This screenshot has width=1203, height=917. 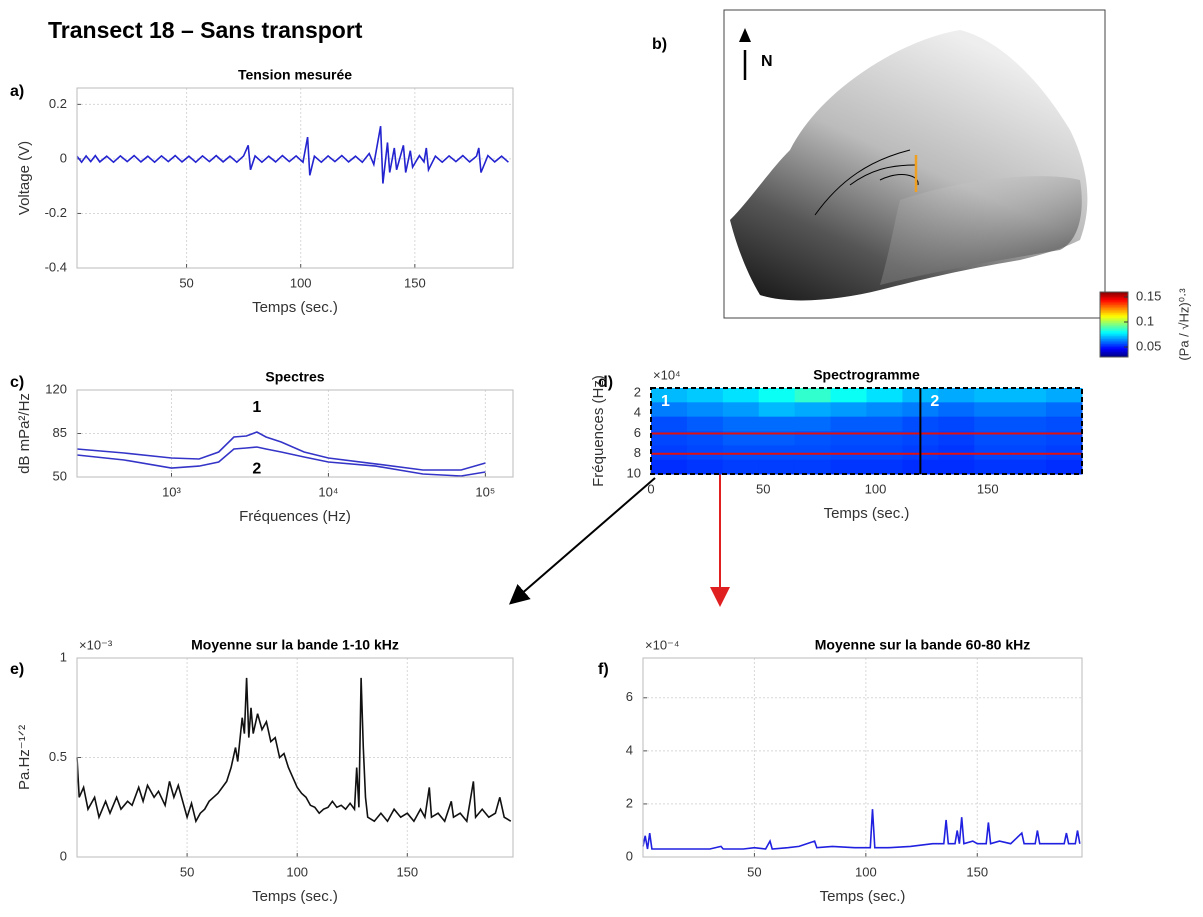 I want to click on section-label: 1, so click(x=665, y=401).